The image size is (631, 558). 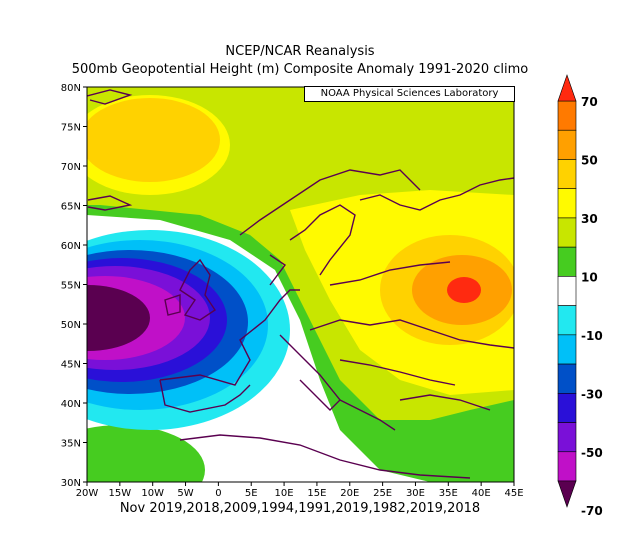 I want to click on coast-greenland, so click(x=110, y=97).